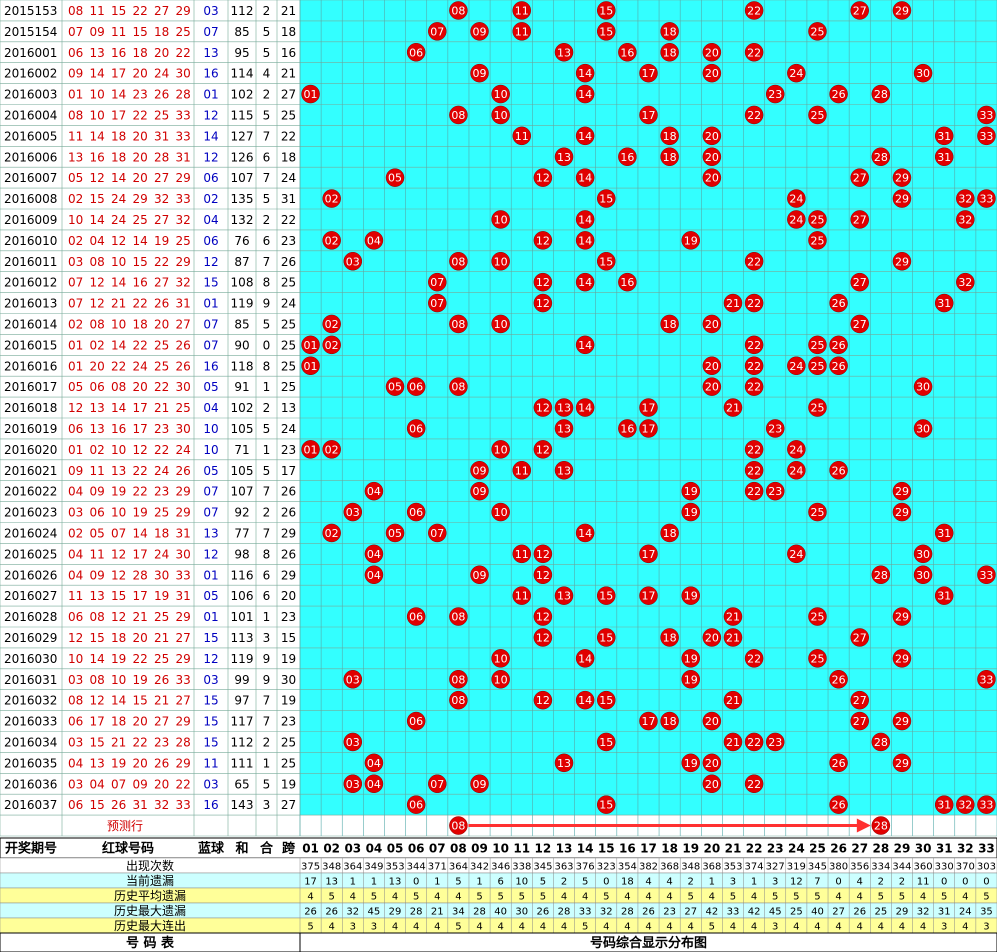  I want to click on ball-number: 24, so click(796, 554).